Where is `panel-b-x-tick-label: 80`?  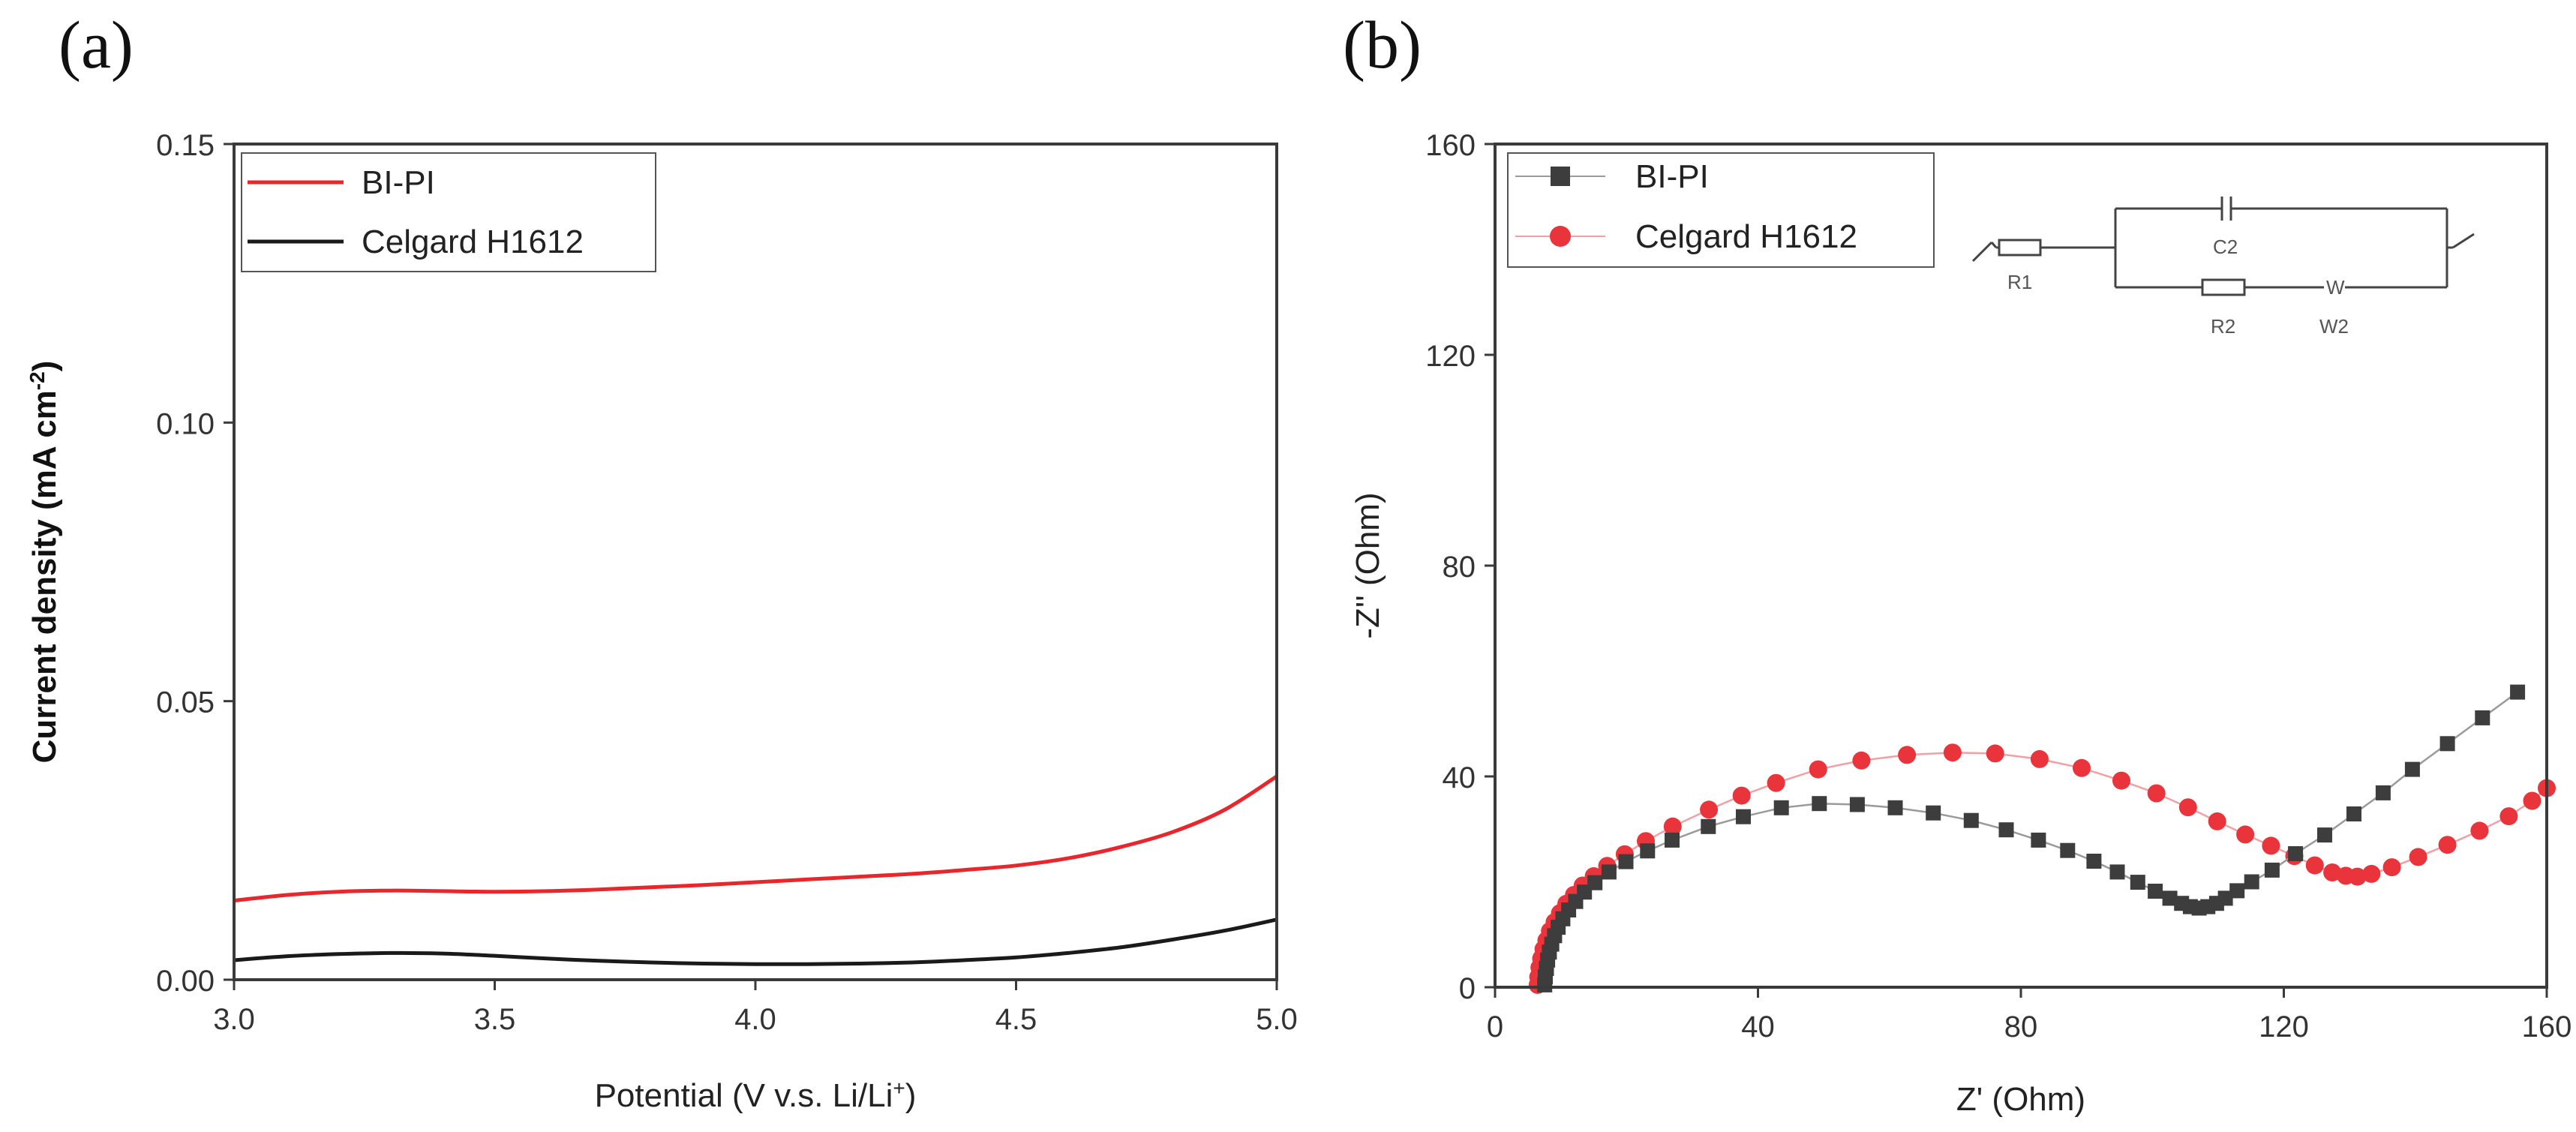
panel-b-x-tick-label: 80 is located at coordinates (2021, 1026).